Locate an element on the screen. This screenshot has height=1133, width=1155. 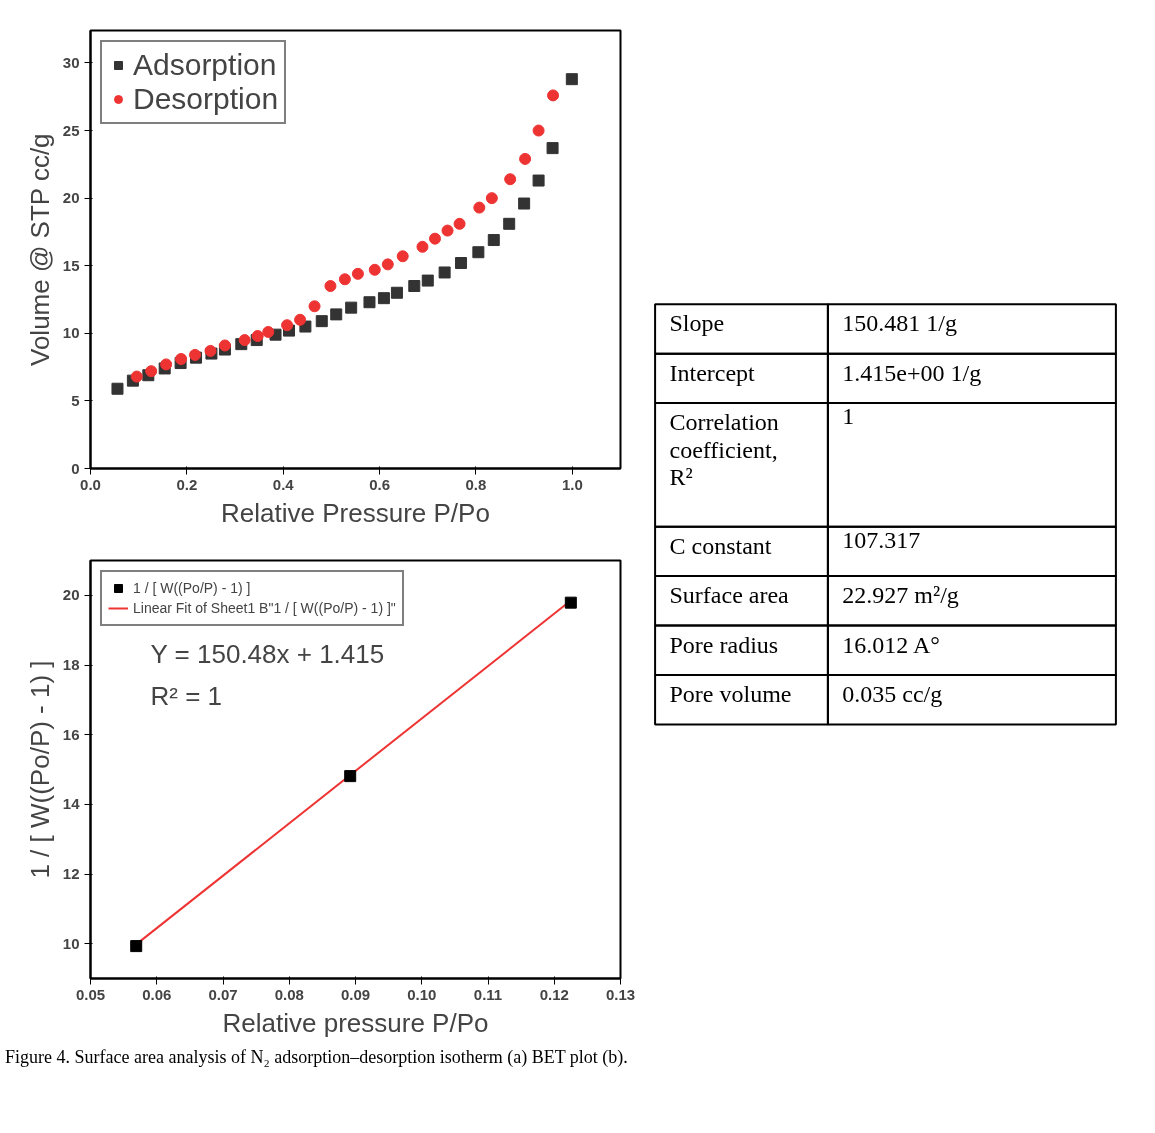
y-tick-label: 16 is located at coordinates (71, 734).